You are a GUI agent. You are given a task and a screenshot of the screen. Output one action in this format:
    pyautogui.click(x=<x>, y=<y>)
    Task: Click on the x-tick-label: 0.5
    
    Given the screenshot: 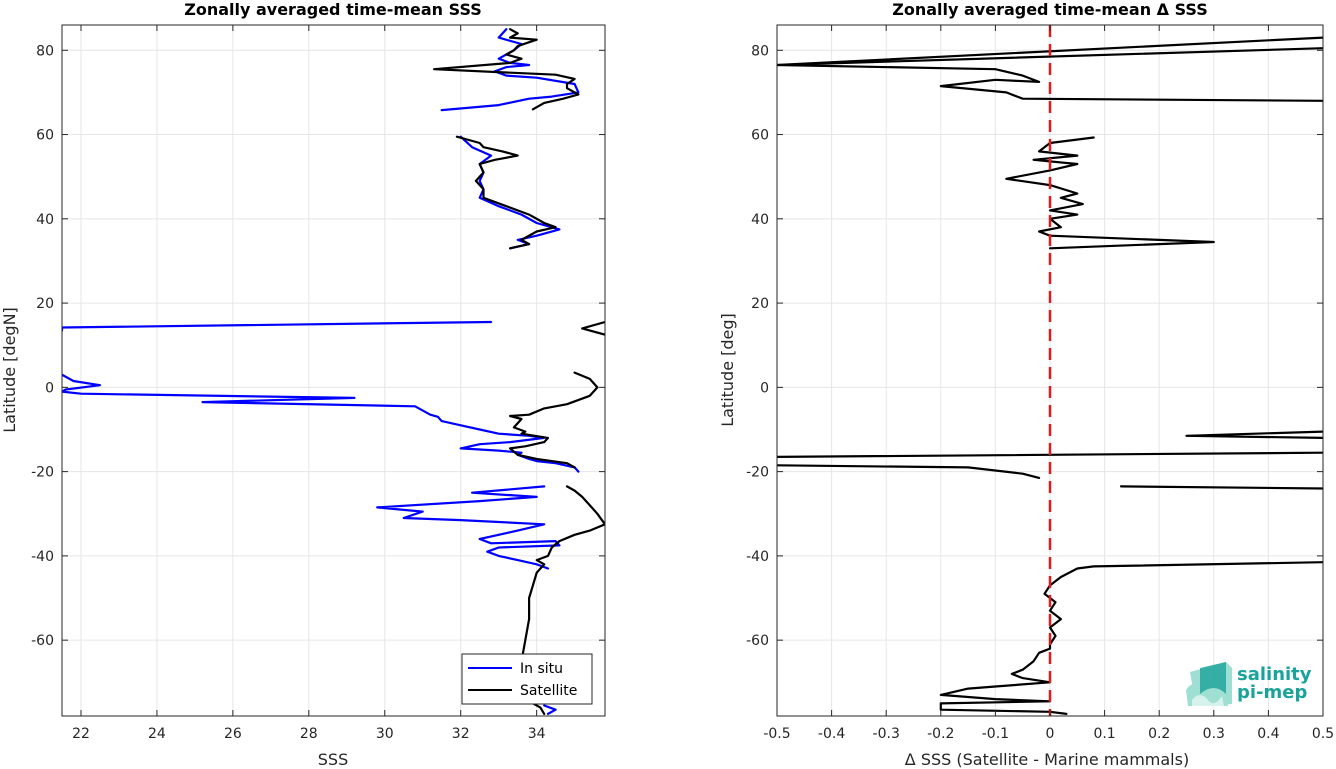 What is the action you would take?
    pyautogui.click(x=1323, y=734)
    